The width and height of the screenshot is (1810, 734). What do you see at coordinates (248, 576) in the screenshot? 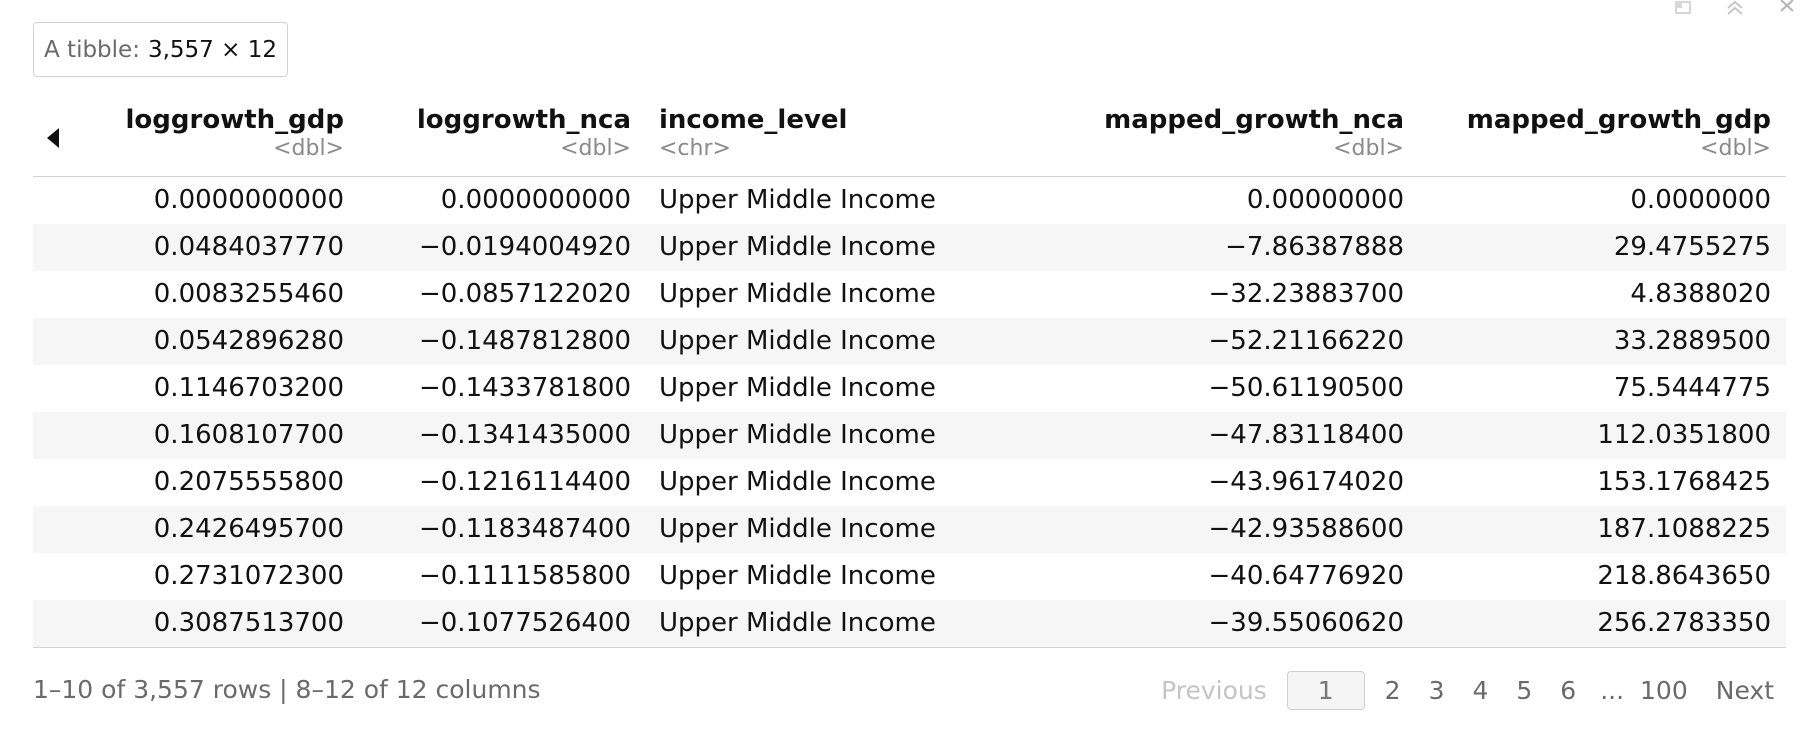
I see `cell-loggrowth-gdp: 0.2731072300` at bounding box center [248, 576].